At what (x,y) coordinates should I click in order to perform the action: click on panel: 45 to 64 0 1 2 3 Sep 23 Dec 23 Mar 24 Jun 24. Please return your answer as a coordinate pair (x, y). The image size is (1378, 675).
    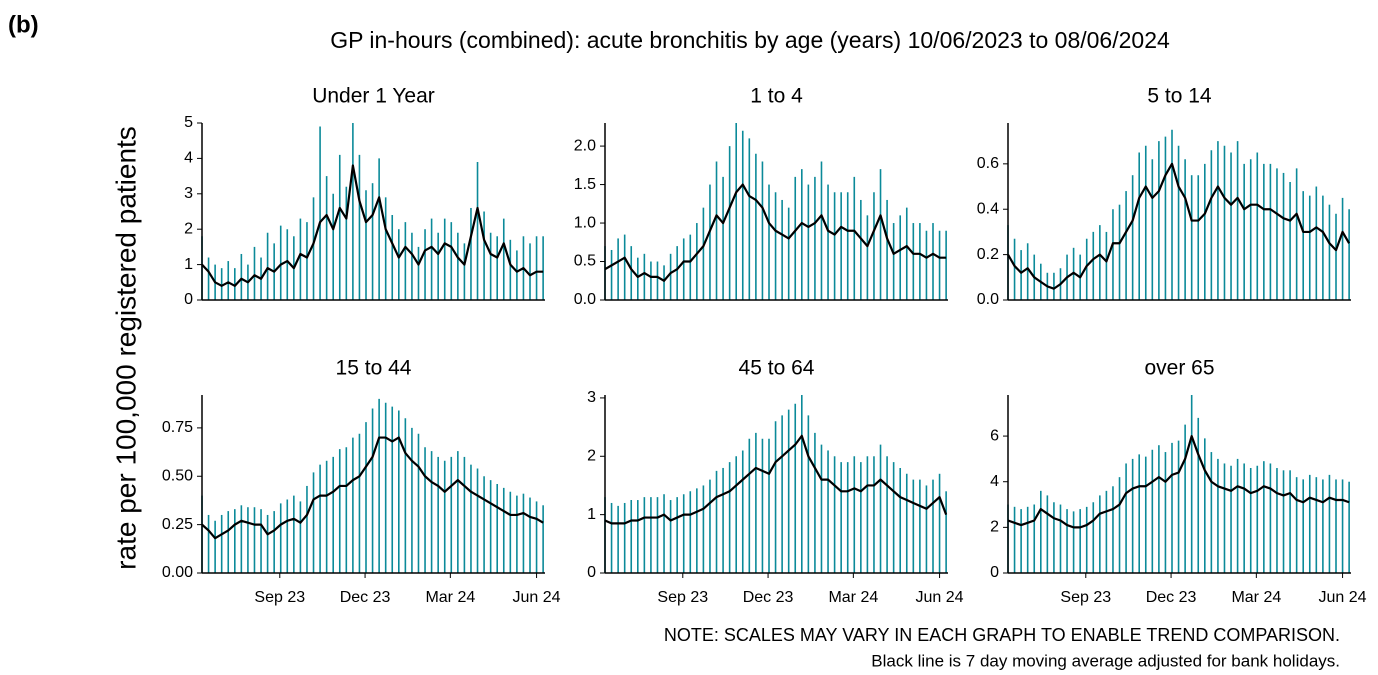
    Looking at the image, I should click on (775, 482).